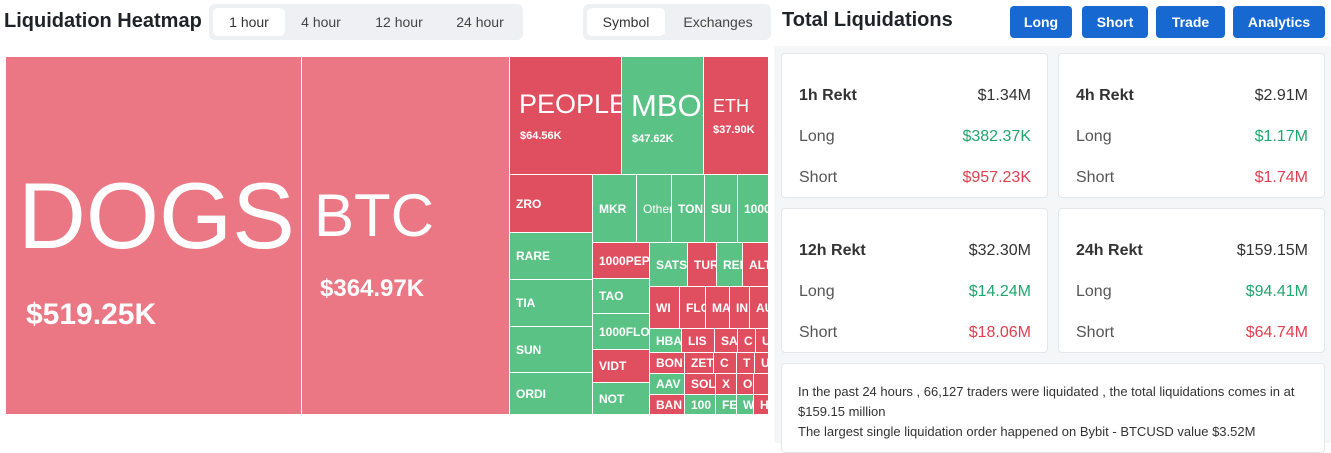 The height and width of the screenshot is (453, 1331). What do you see at coordinates (374, 215) in the screenshot?
I see `tile-symbol: BTC` at bounding box center [374, 215].